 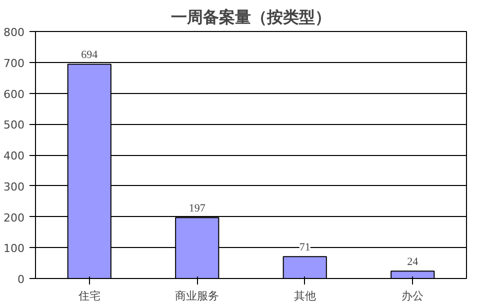 I want to click on y-tick-label: 0, so click(x=21, y=279).